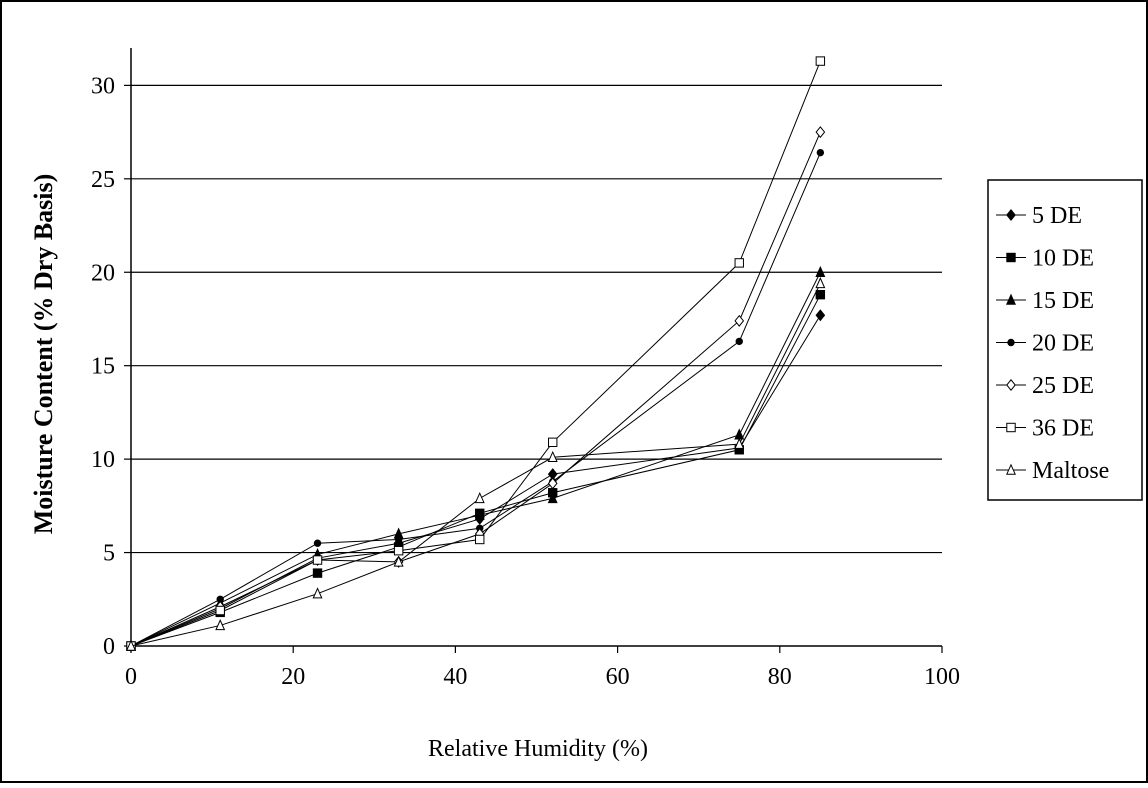 The image size is (1148, 788). What do you see at coordinates (109, 554) in the screenshot?
I see `y-tick-label: 5` at bounding box center [109, 554].